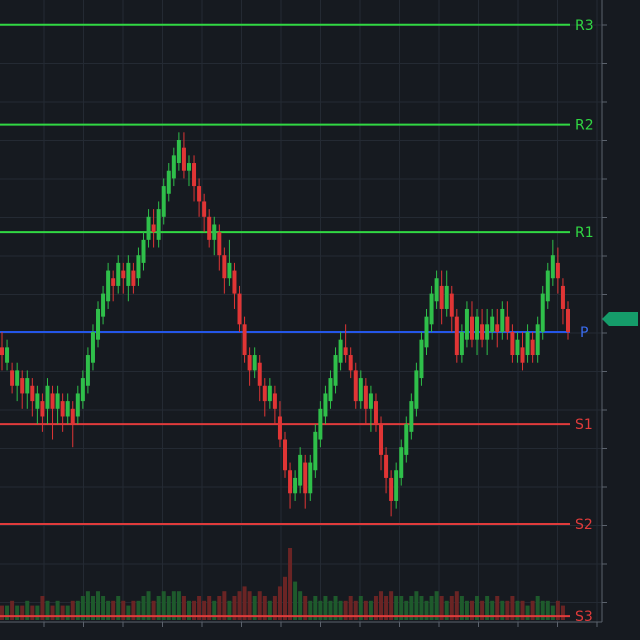 The width and height of the screenshot is (640, 640). What do you see at coordinates (584, 126) in the screenshot?
I see `level-label-r2: R2` at bounding box center [584, 126].